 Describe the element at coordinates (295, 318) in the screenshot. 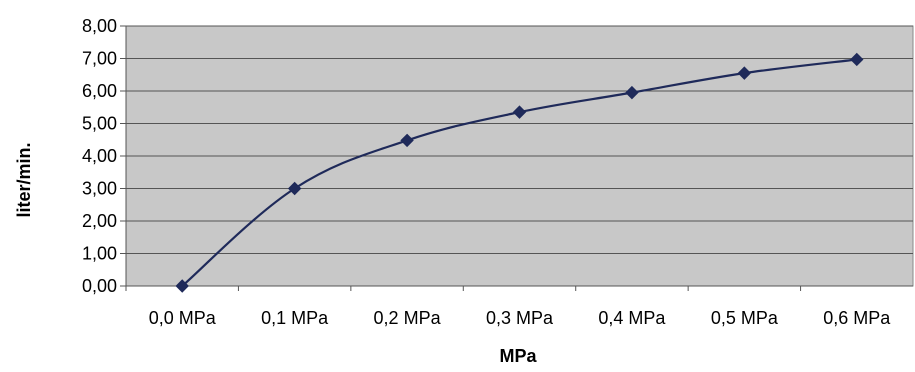

I see `x-tick-label: 0,1 MPa` at that location.